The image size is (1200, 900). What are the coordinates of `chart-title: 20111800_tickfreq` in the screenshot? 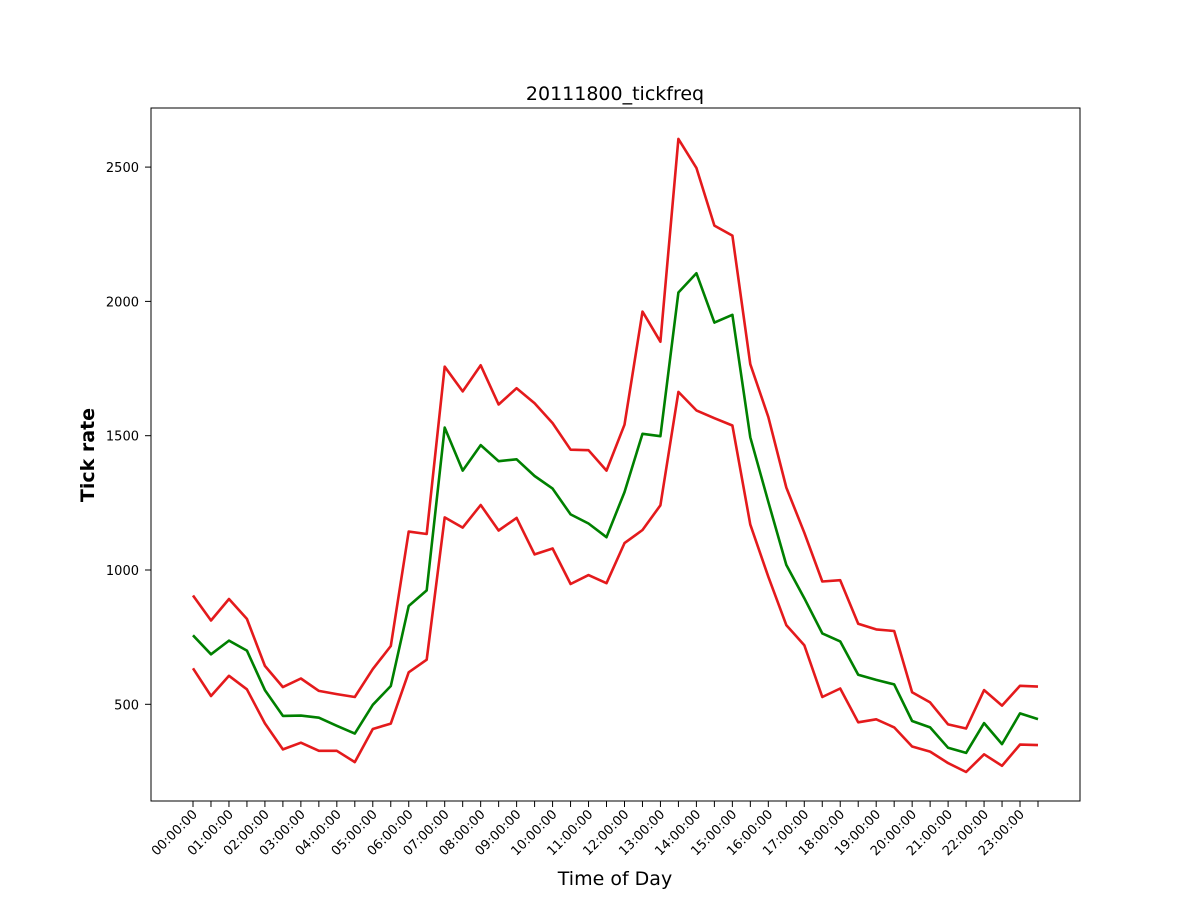 It's located at (615, 94).